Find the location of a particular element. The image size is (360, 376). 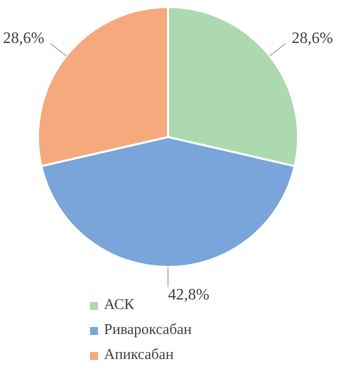

data-label: 42,8% is located at coordinates (189, 295).